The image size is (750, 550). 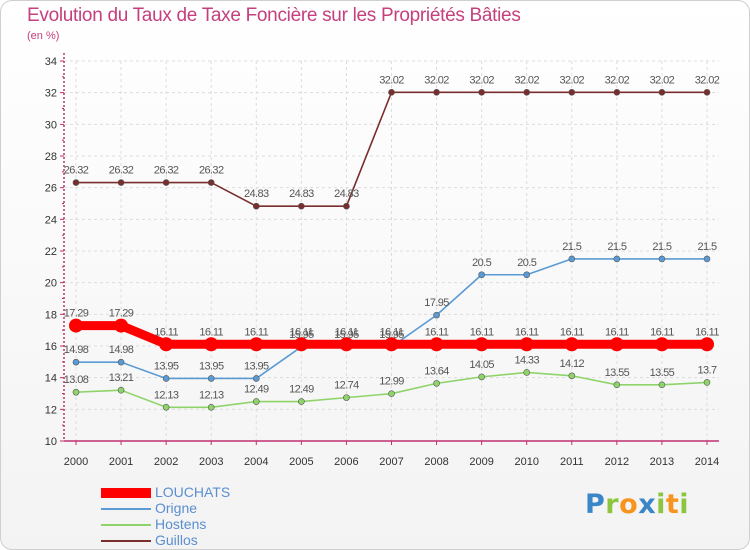 What do you see at coordinates (392, 332) in the screenshot?
I see `data-label-louchats-2007: 16.11` at bounding box center [392, 332].